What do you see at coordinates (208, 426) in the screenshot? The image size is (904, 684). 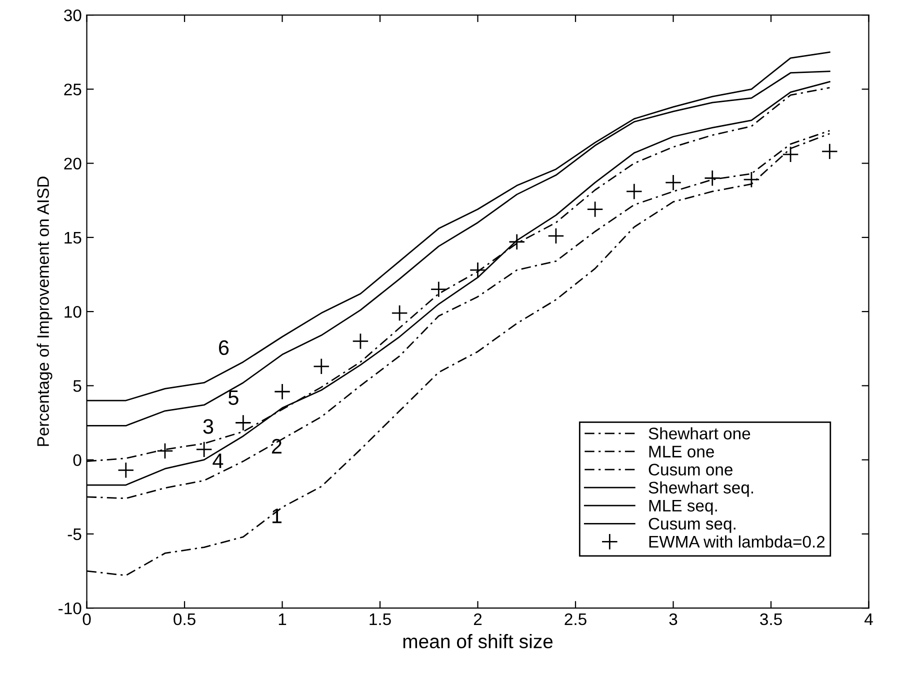 I see `annotation: 3` at bounding box center [208, 426].